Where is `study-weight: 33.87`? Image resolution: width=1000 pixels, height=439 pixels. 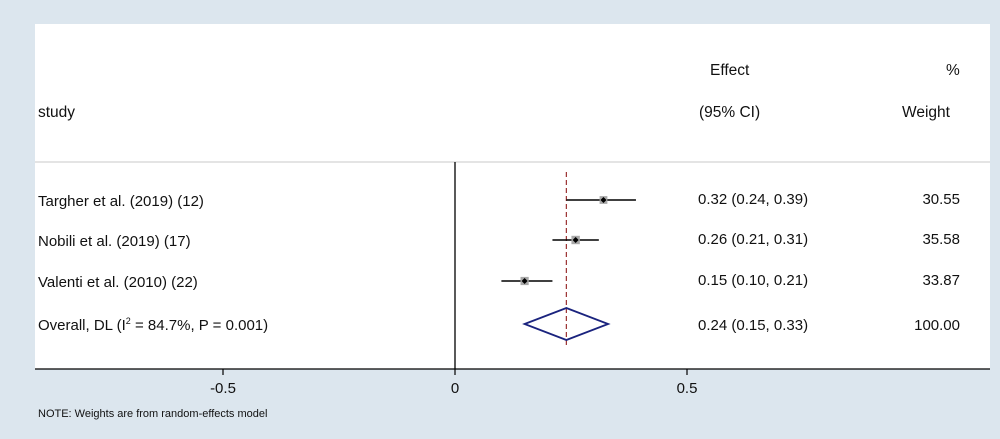
study-weight: 33.87 is located at coordinates (941, 280).